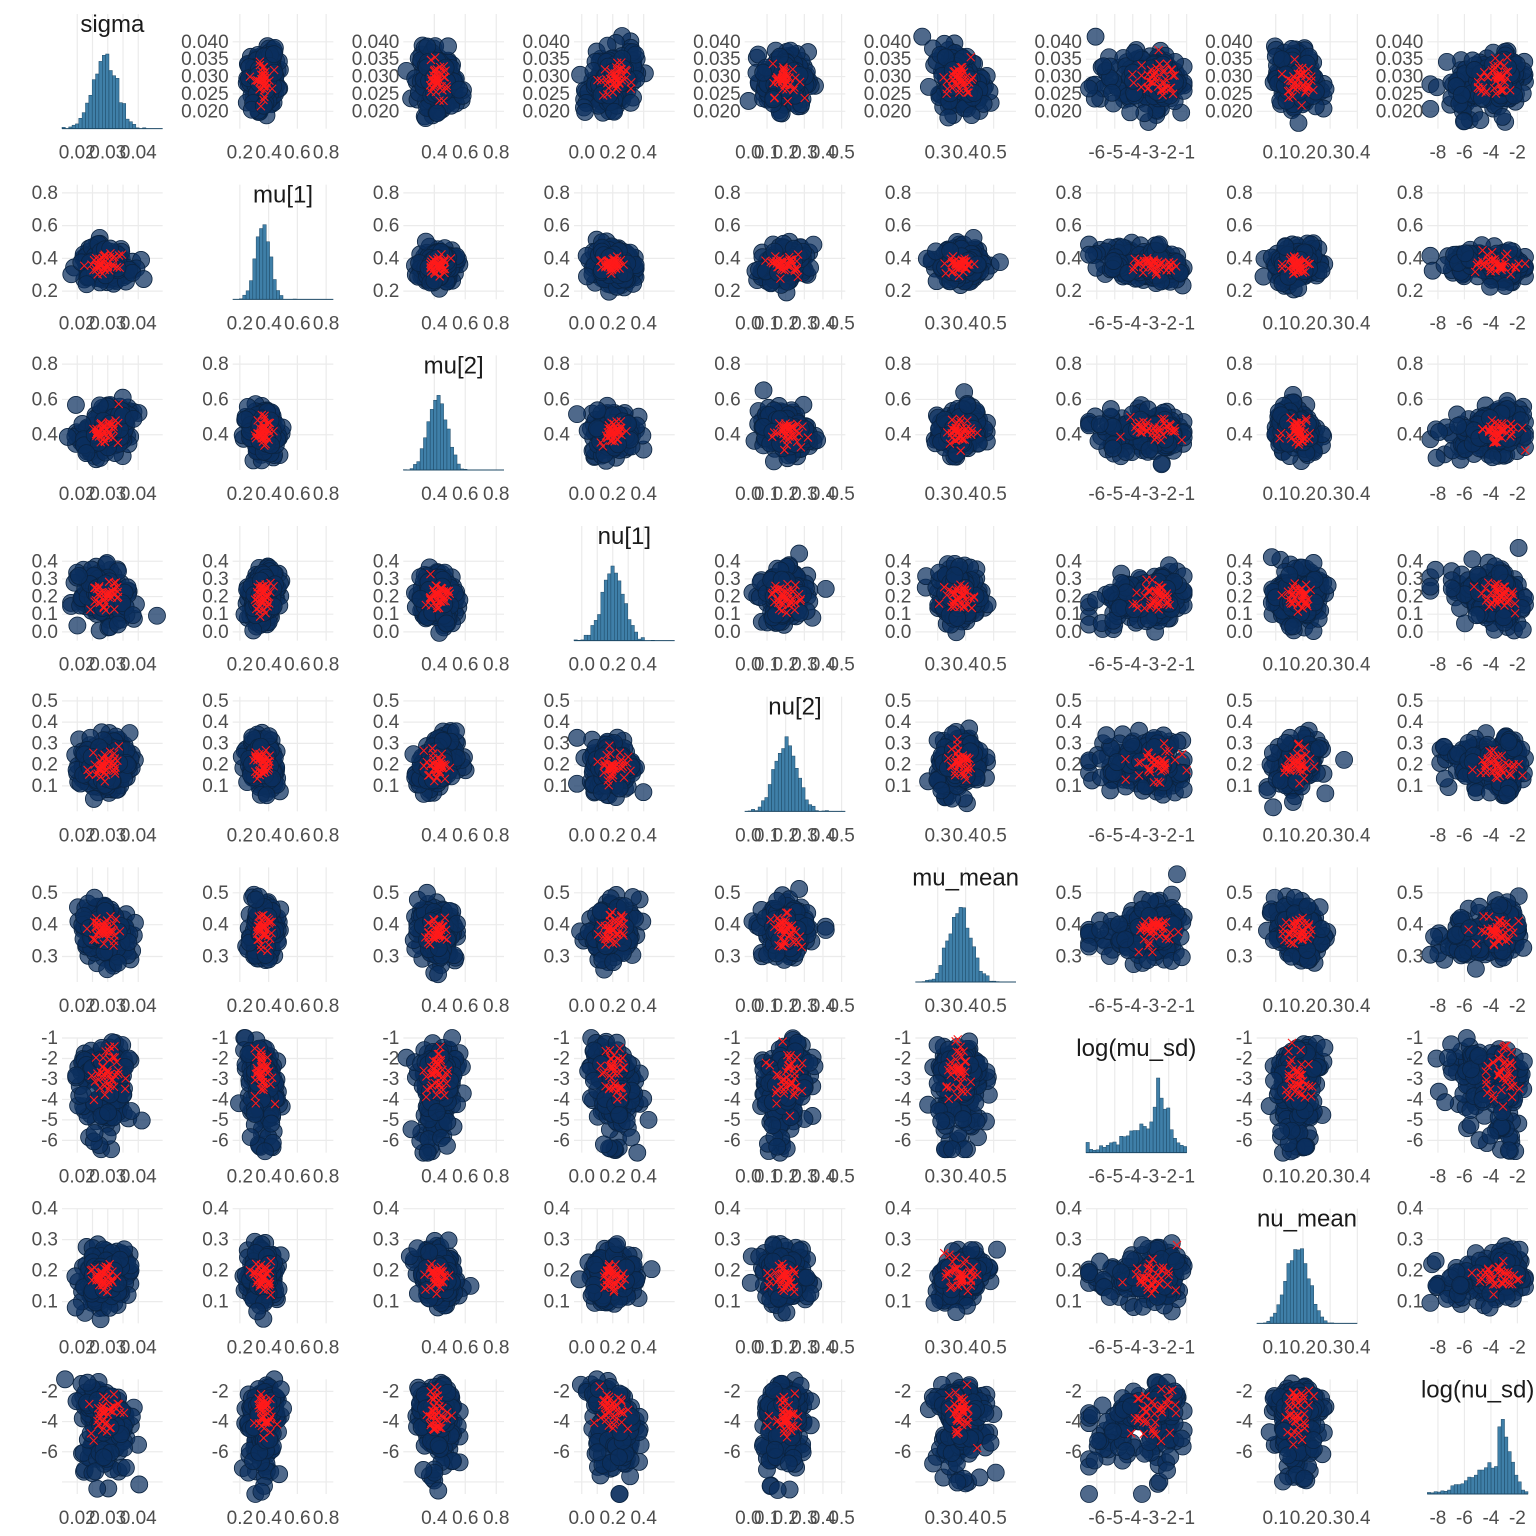  Describe the element at coordinates (1330, 153) in the screenshot. I see `x-tick-label: 0.3` at that location.